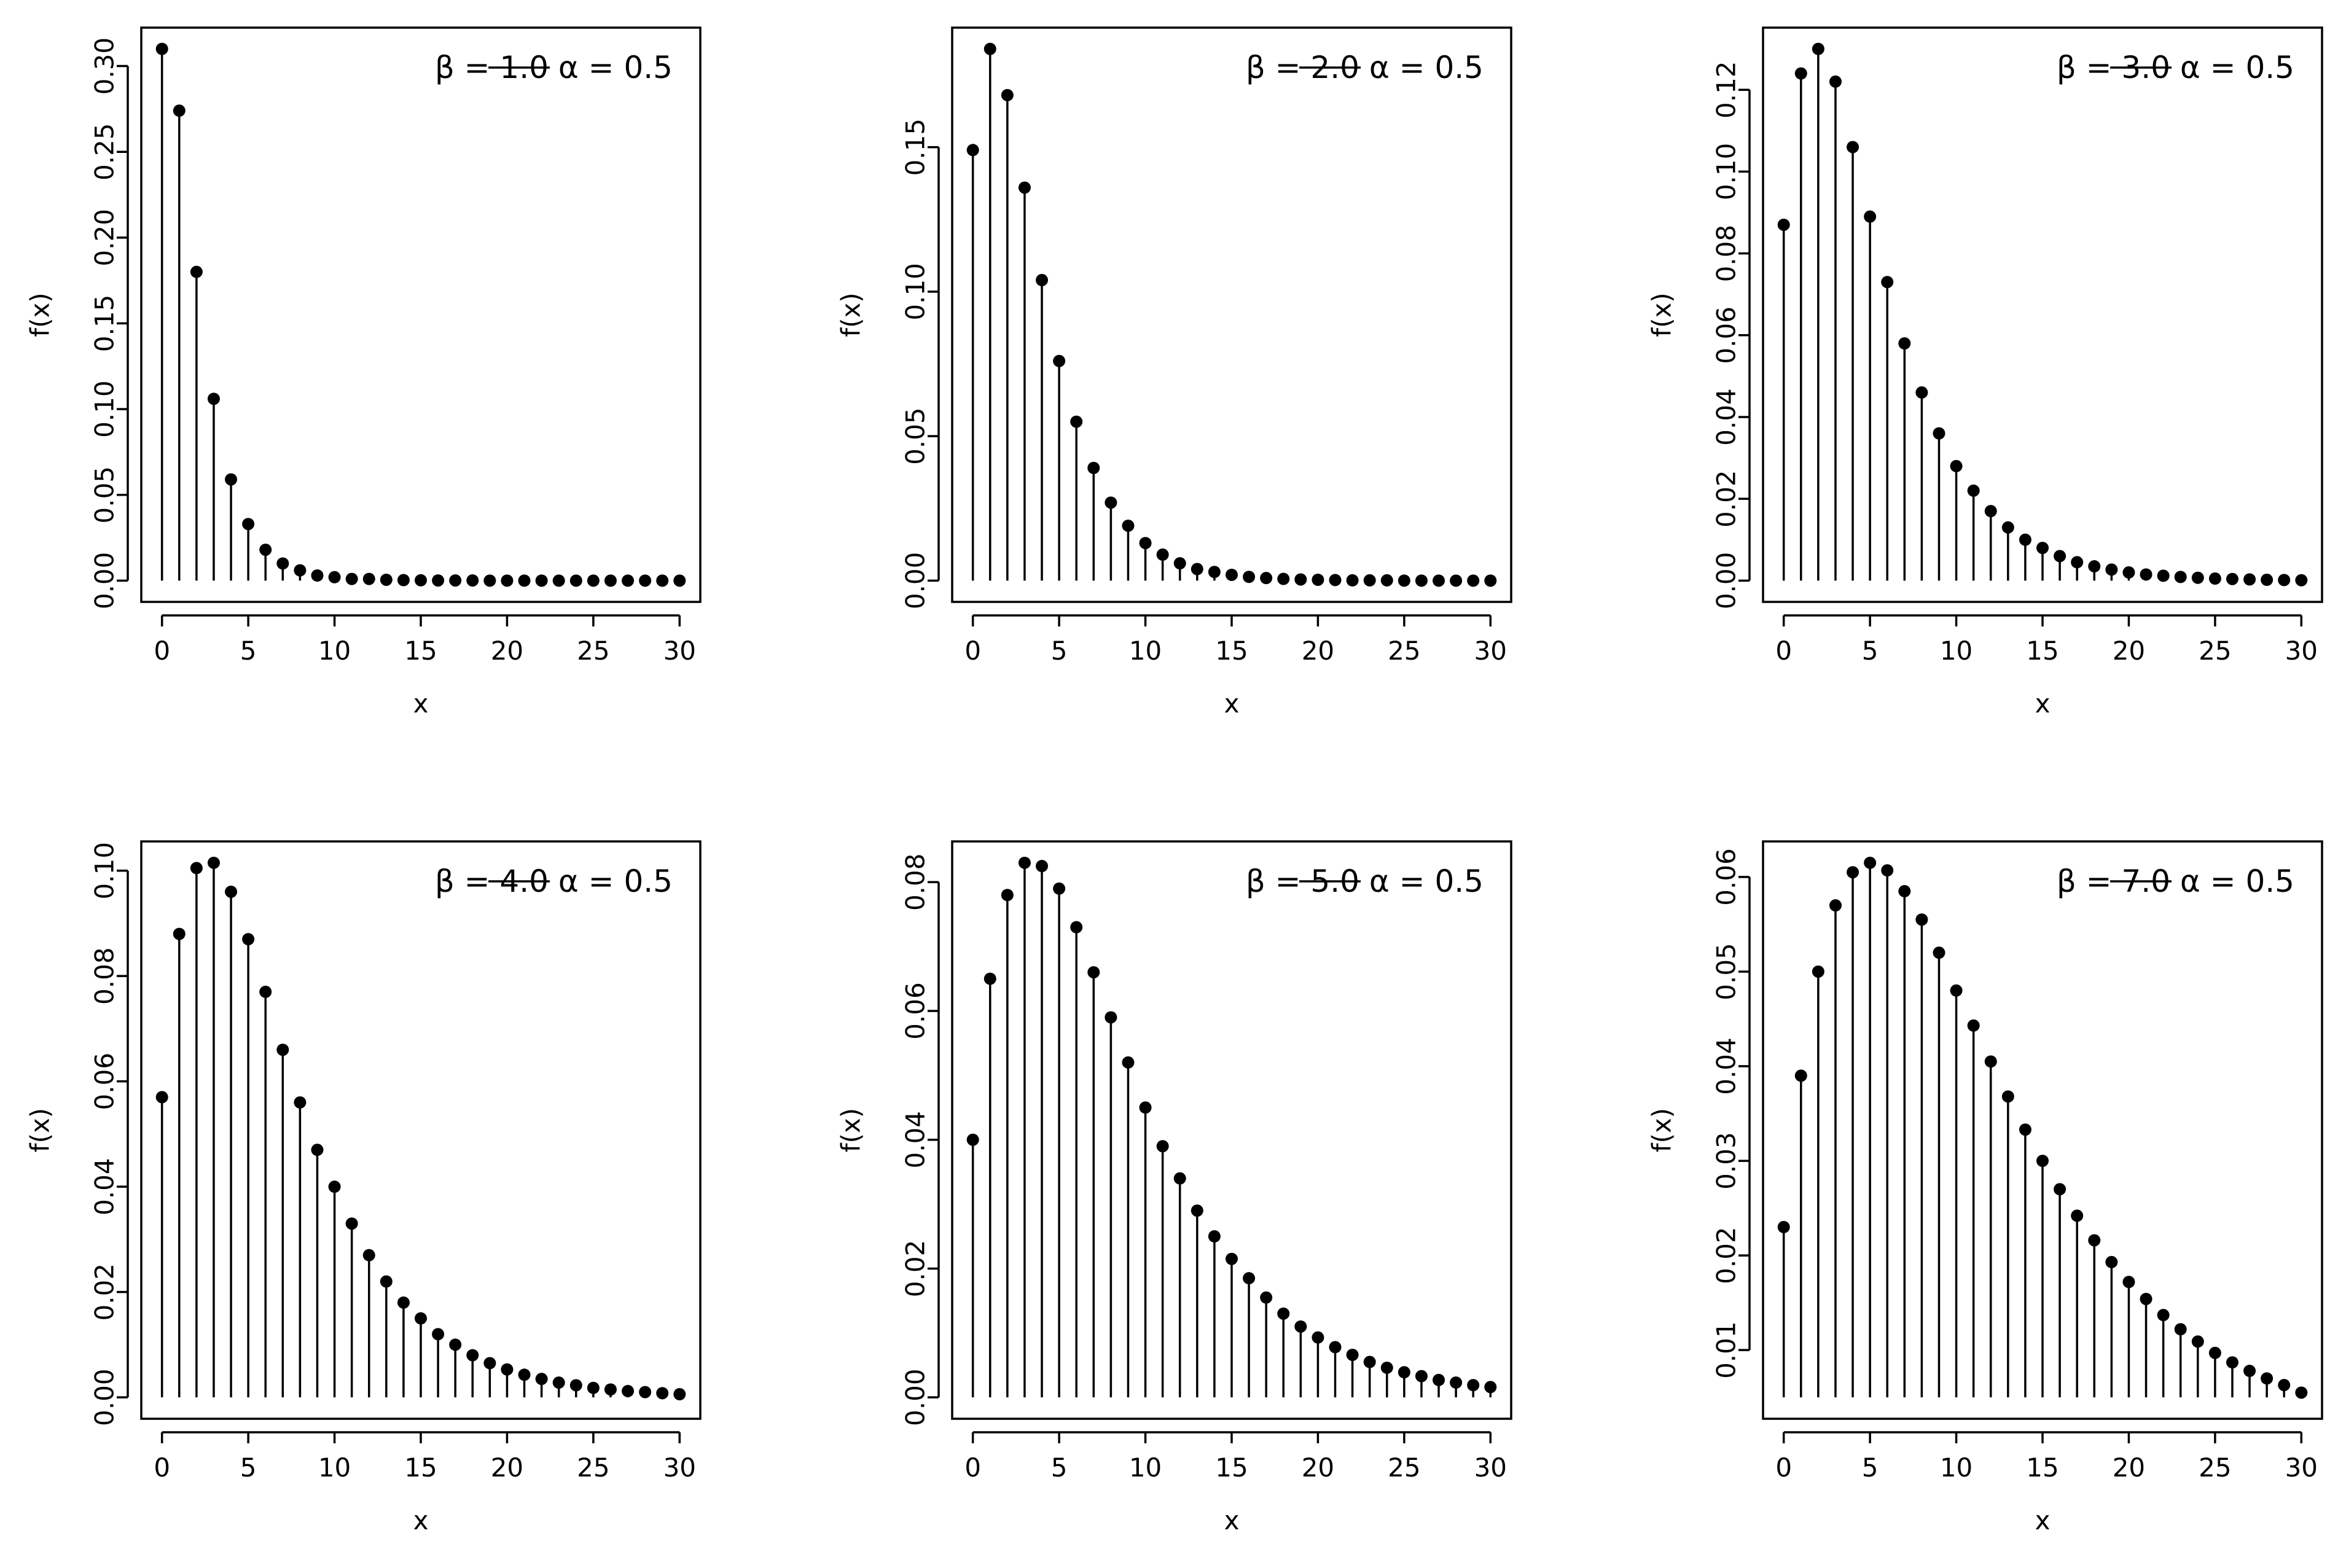  I want to click on legend-label: β = 1.0 α = 0.5, so click(554, 67).